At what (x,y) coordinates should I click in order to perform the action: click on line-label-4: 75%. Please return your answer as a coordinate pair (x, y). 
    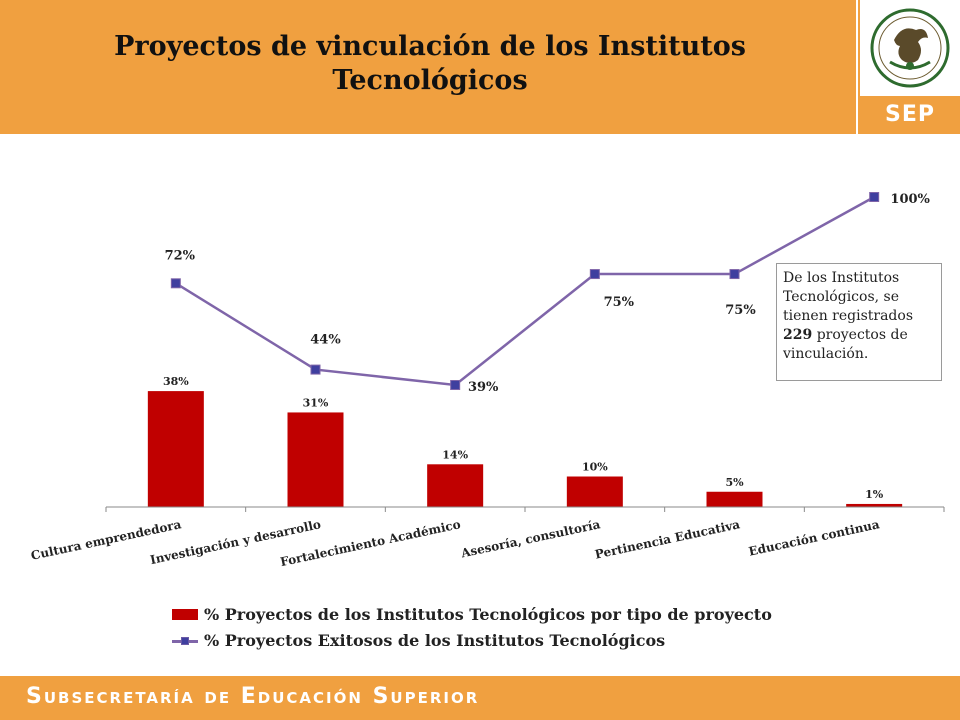
    Looking at the image, I should click on (740, 310).